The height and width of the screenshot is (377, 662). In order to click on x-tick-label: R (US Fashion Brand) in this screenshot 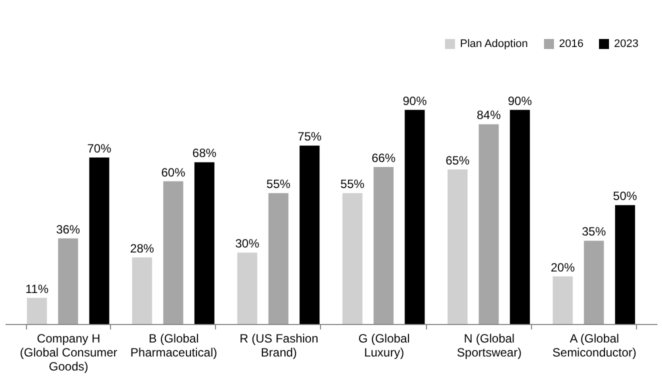, I will do `click(279, 346)`.